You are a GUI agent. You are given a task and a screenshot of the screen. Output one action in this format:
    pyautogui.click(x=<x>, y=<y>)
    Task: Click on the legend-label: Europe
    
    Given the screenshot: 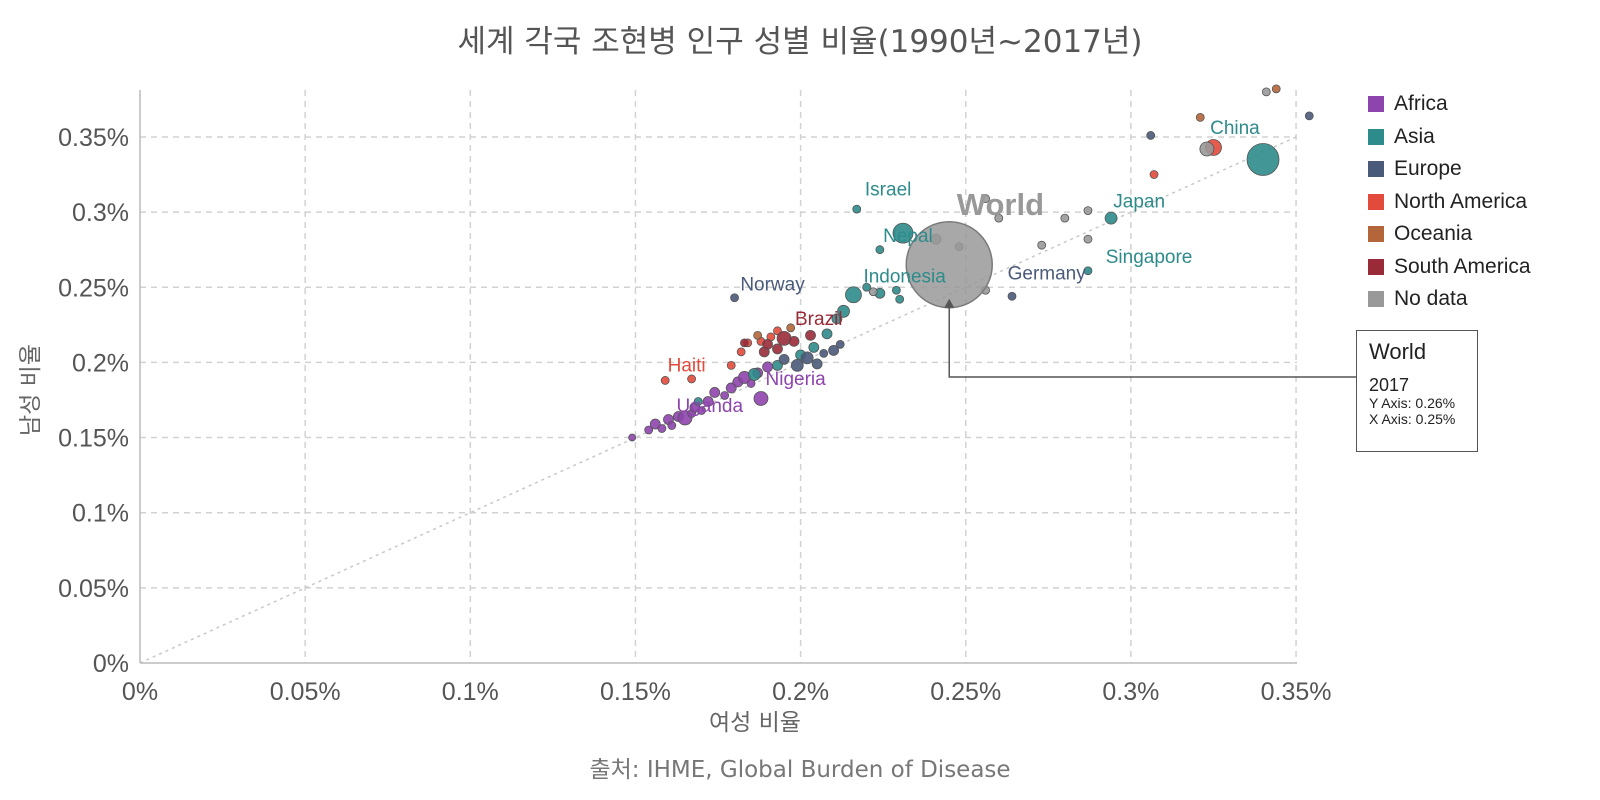 What is the action you would take?
    pyautogui.click(x=1428, y=169)
    